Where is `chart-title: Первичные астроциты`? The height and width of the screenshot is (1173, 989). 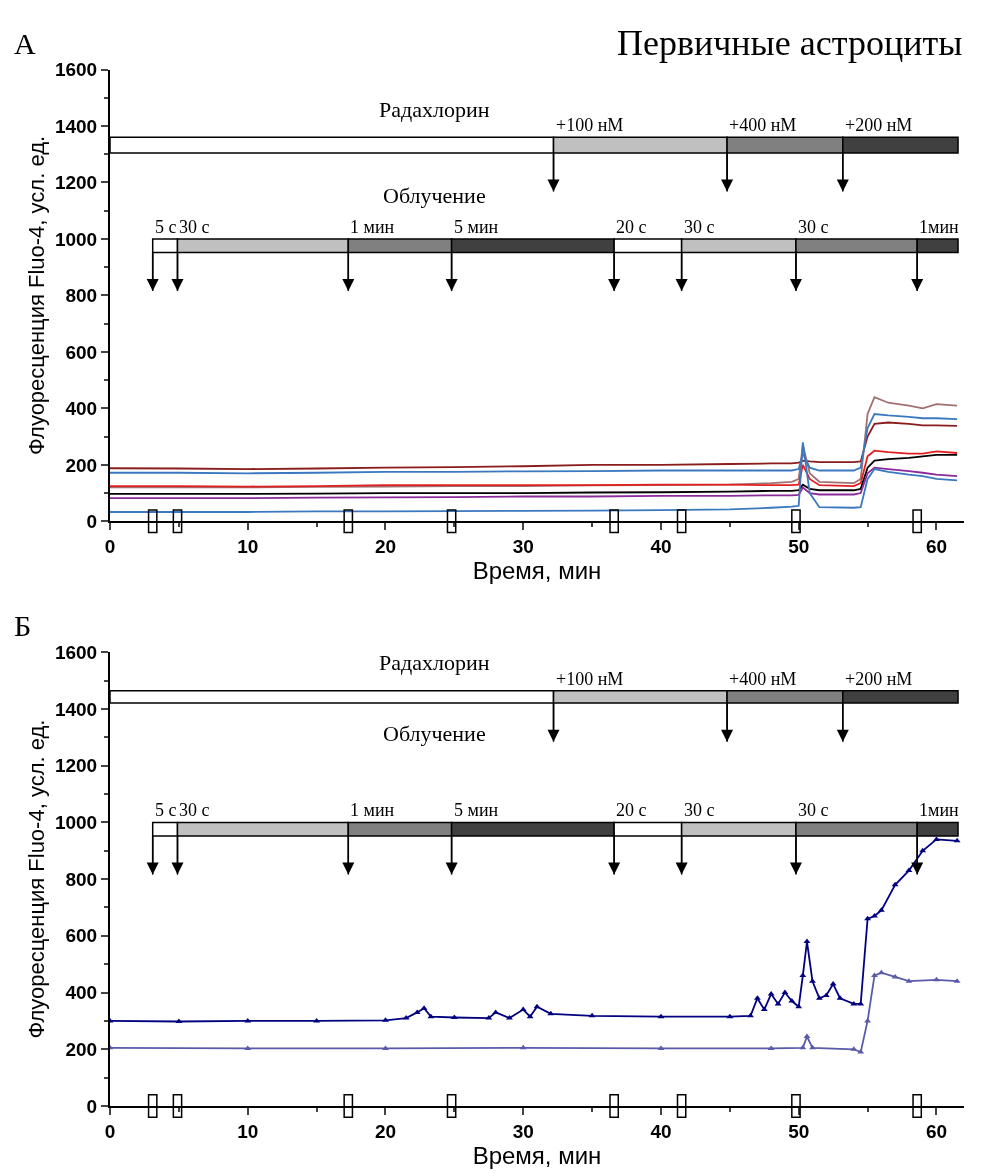 chart-title: Первичные астроциты is located at coordinates (790, 43).